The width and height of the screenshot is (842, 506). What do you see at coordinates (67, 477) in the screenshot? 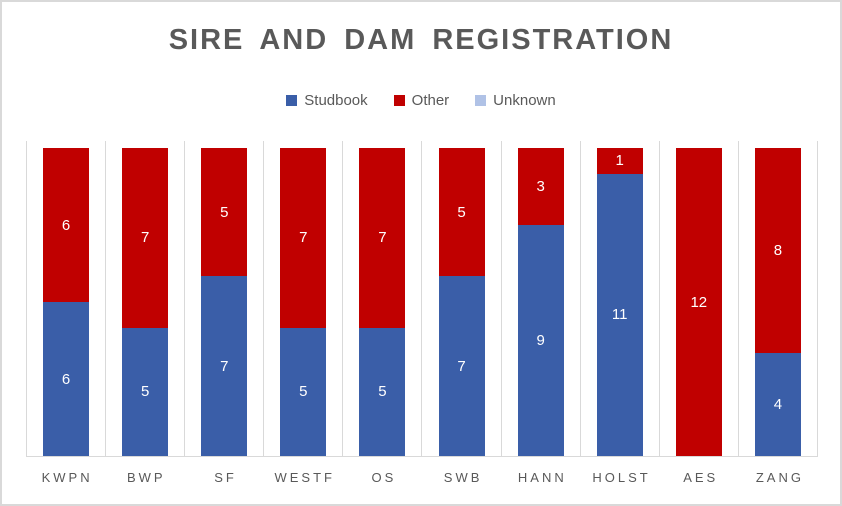
I see `x-axis-label-kwpn: KWPN` at bounding box center [67, 477].